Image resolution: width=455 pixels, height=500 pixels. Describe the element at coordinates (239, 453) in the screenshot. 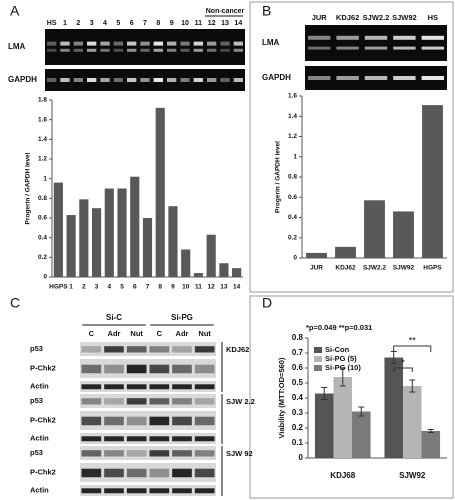

I see `cell-line-label: SJW 92` at that location.